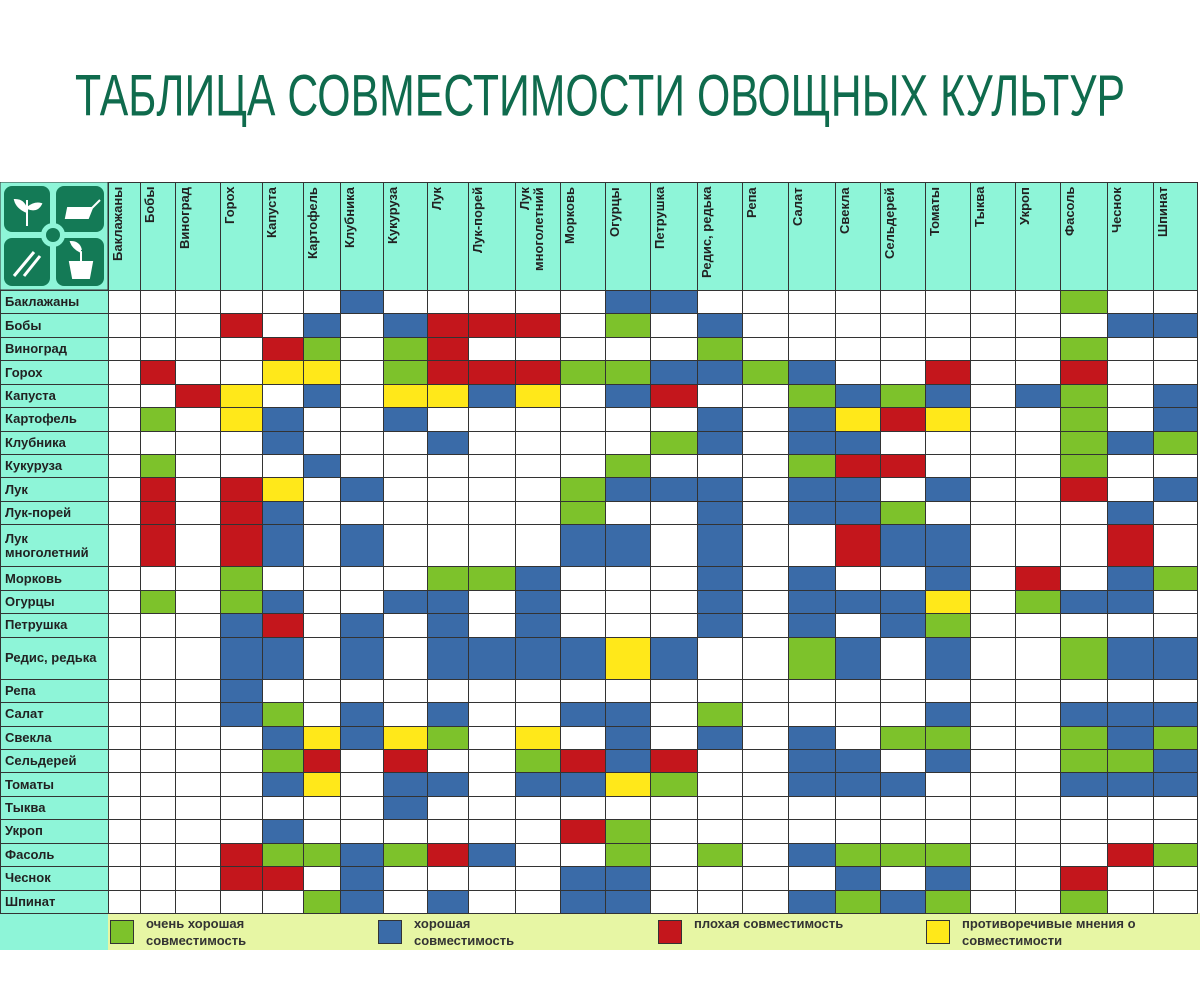 The image size is (1200, 990). Describe the element at coordinates (54, 625) in the screenshot. I see `row-header: Петрушка` at that location.